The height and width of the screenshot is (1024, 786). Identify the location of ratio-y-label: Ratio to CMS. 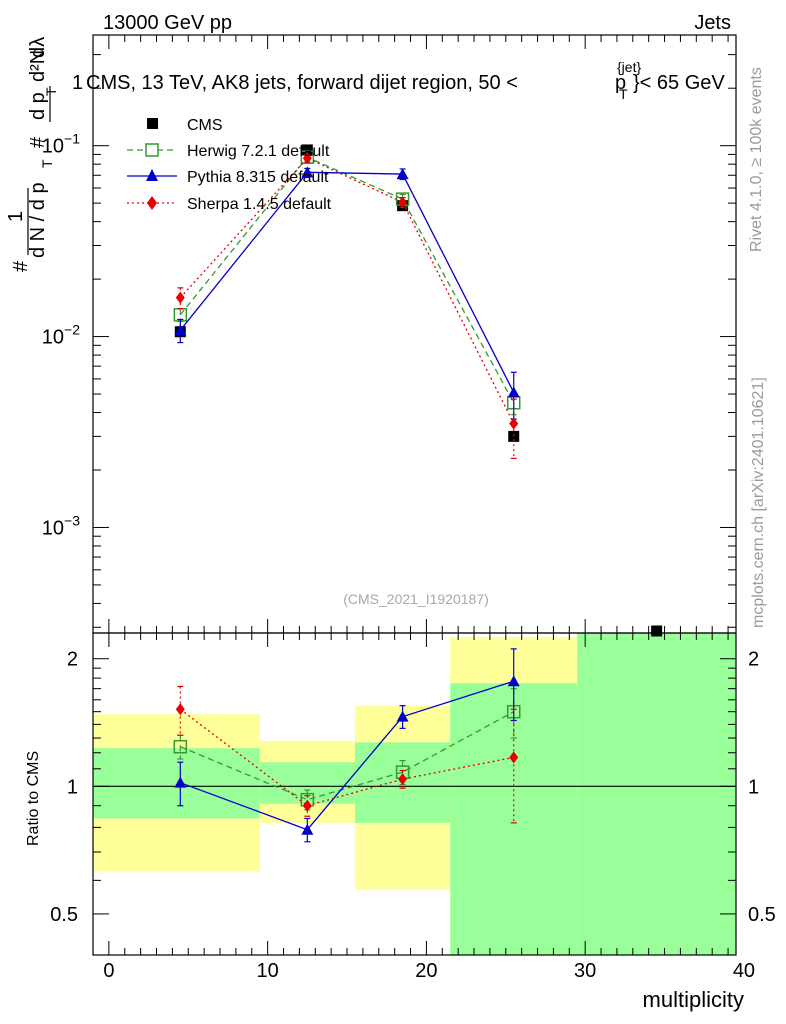
(33, 798).